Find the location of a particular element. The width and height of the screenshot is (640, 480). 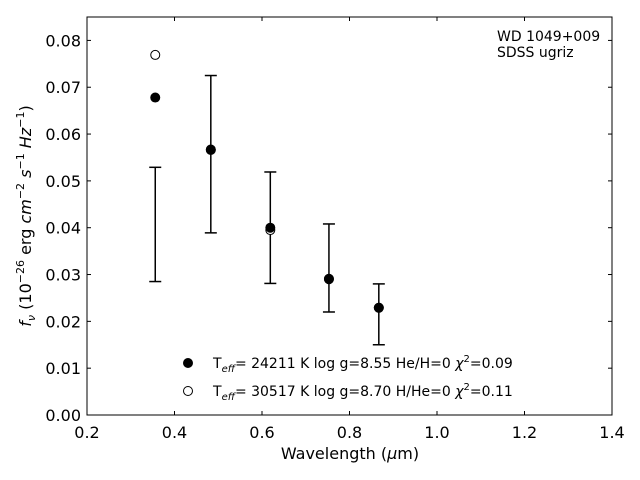

legend-entry-1: Teff= 24211 K log g=8.55 He/H=0 χ2=0.09 is located at coordinates (362, 364).